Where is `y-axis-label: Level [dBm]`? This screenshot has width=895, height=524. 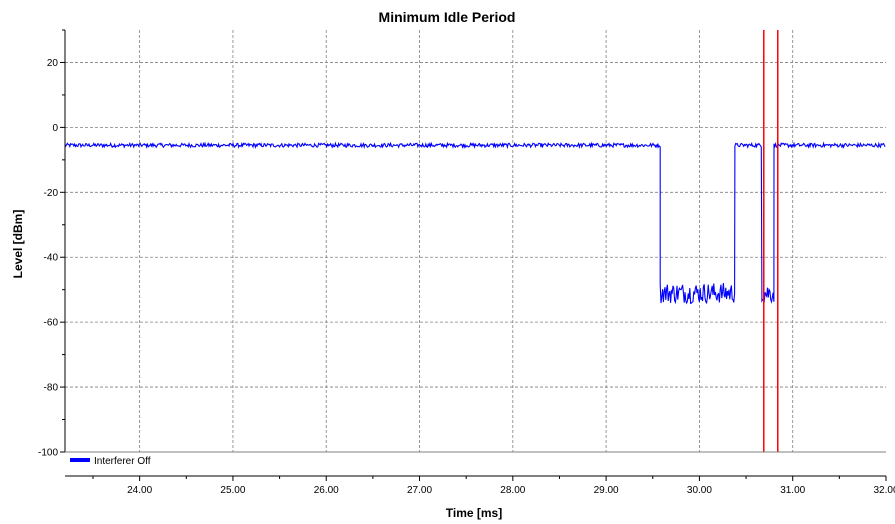
y-axis-label: Level [dBm] is located at coordinates (18, 244).